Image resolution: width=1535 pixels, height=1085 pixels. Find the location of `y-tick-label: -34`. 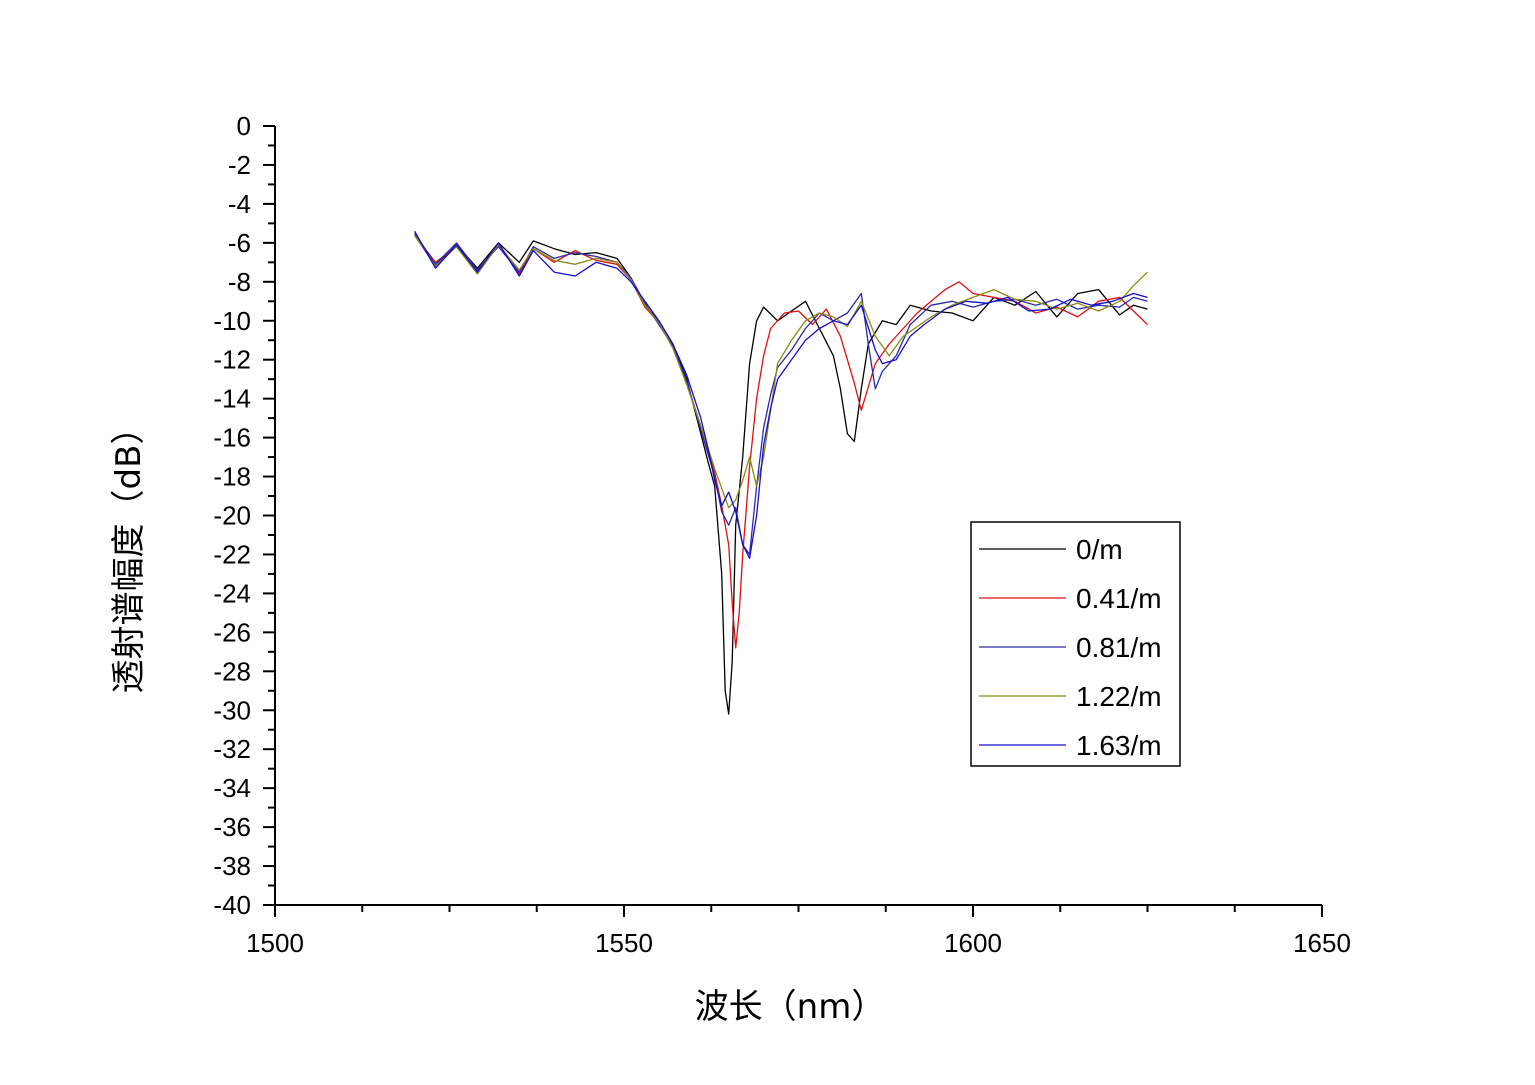

y-tick-label: -34 is located at coordinates (232, 788).